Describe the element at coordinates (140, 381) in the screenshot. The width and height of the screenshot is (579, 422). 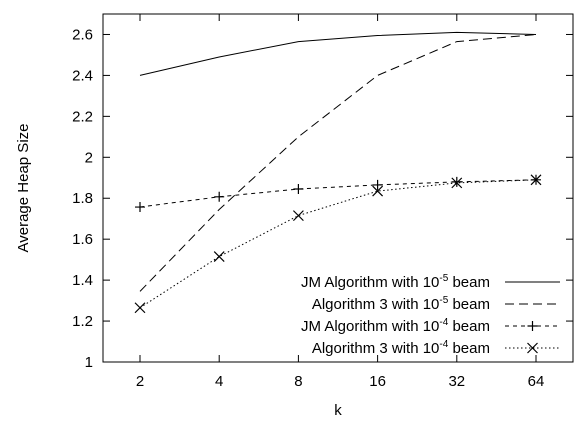
I see `x-tick-label: 2` at that location.